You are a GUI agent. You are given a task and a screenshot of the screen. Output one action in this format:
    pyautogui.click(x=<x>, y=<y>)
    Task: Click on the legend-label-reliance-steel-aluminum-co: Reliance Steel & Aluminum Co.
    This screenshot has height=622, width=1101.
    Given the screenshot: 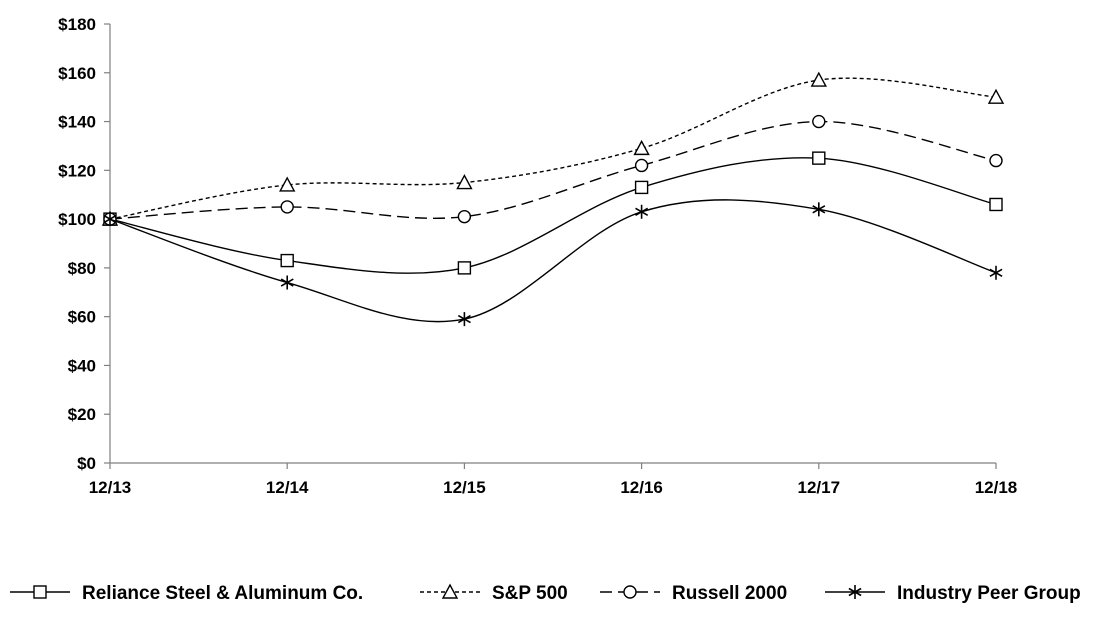 What is the action you would take?
    pyautogui.click(x=222, y=593)
    